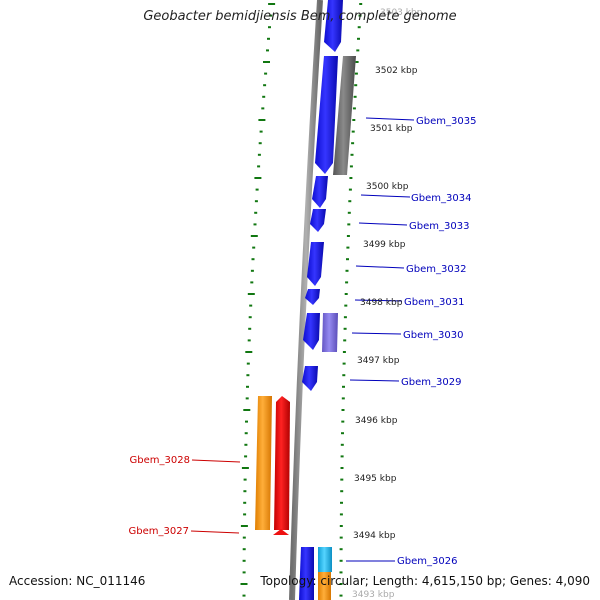 This screenshot has width=600, height=600. Describe the element at coordinates (401, 13) in the screenshot. I see `scale-label: 3503 kbp` at that location.